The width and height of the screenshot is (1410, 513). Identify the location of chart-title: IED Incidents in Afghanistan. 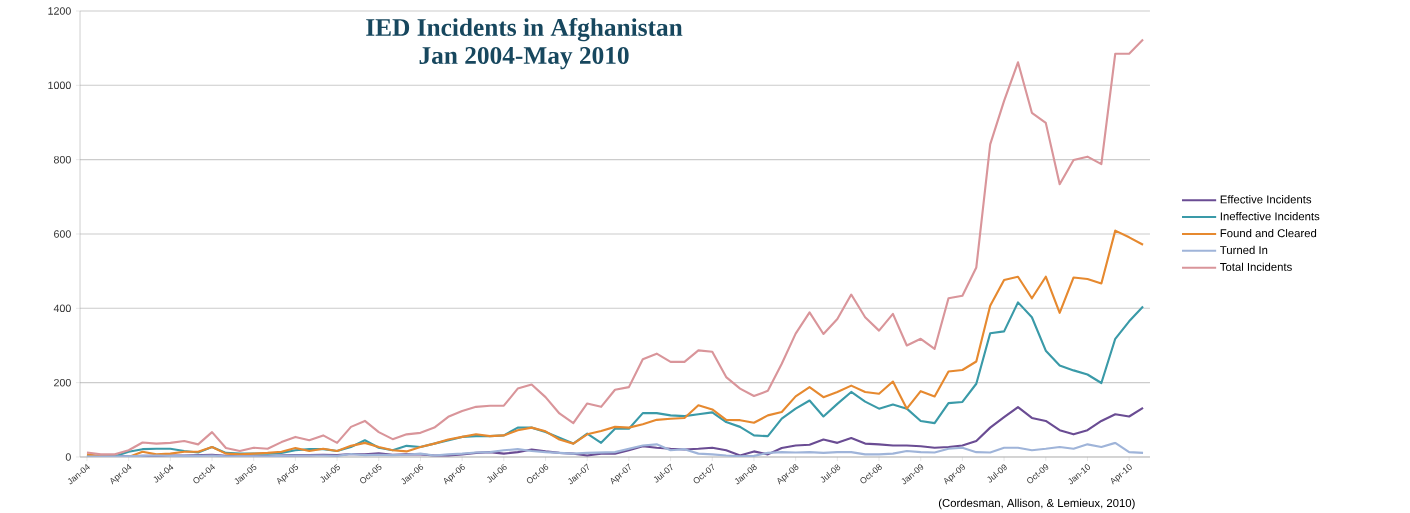
(524, 29).